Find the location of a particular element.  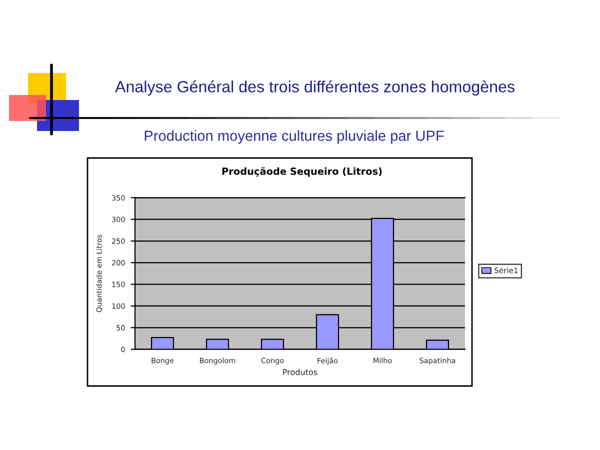

x-axis-title: Produtos is located at coordinates (300, 372).